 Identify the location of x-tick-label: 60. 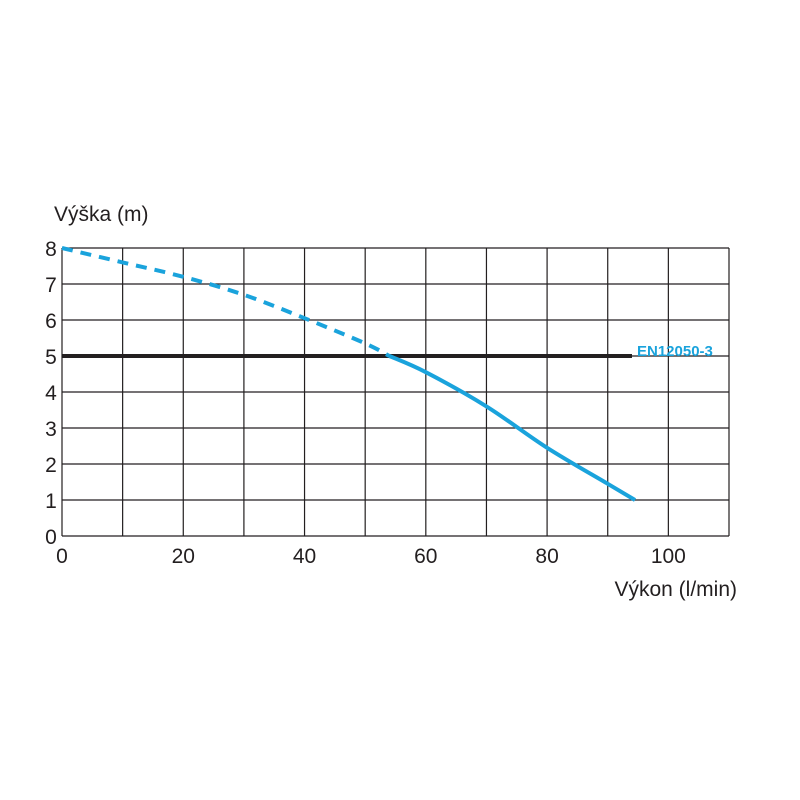
(425, 556).